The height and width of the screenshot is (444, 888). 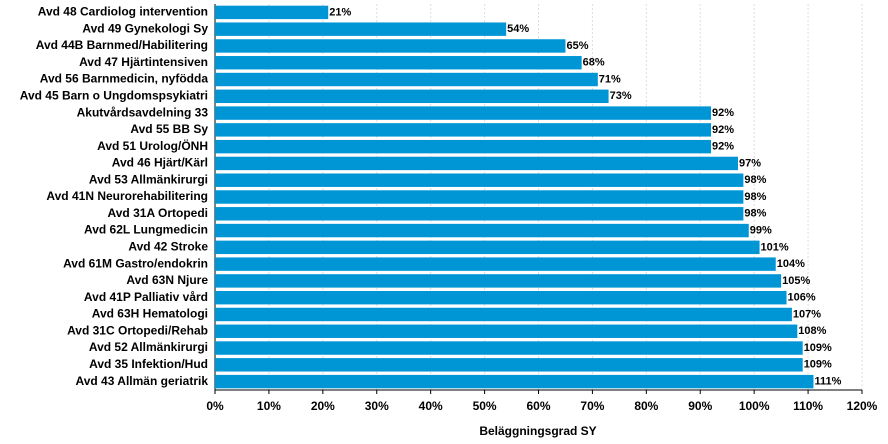 What do you see at coordinates (145, 28) in the screenshot?
I see `y-tick-label: Avd 49 Gynekologi Sy` at bounding box center [145, 28].